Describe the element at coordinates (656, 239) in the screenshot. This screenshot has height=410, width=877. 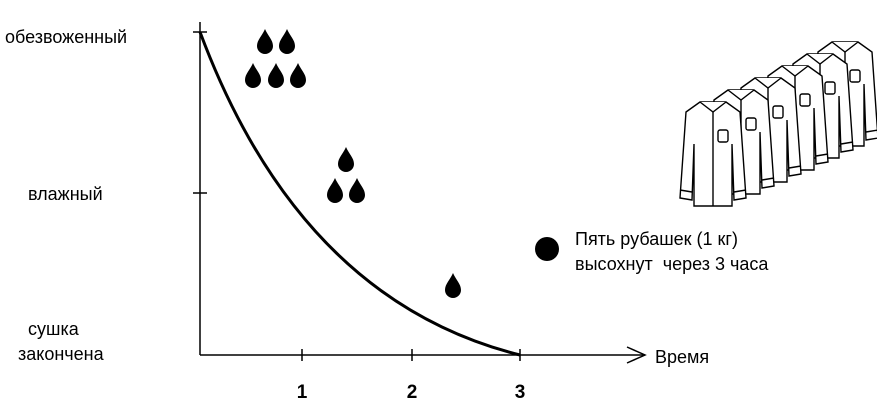
I see `note-line: Пять рубашек (1 кг)` at that location.